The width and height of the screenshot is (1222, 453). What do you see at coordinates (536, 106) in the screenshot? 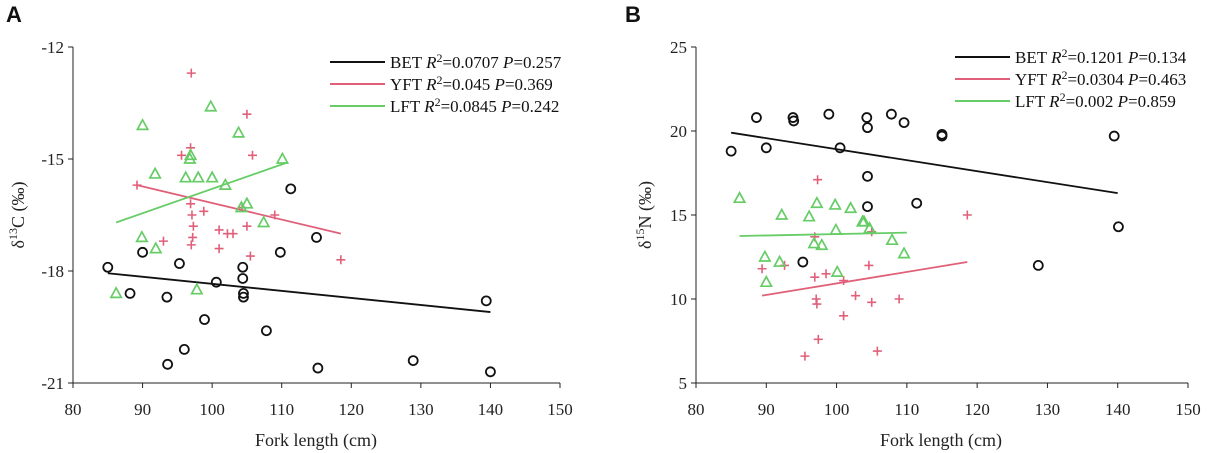
I see `legend-text-part: =0.242` at bounding box center [536, 106].